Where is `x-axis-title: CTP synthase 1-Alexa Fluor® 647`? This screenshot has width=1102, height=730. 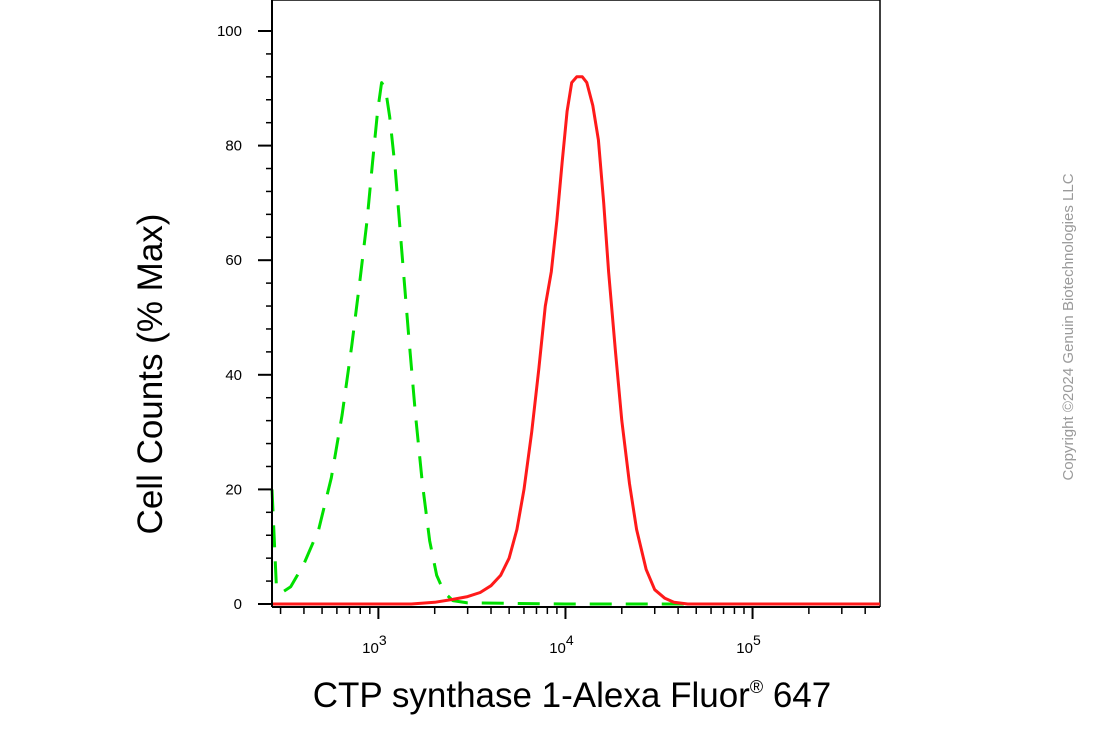 x-axis-title: CTP synthase 1-Alexa Fluor® 647 is located at coordinates (572, 695).